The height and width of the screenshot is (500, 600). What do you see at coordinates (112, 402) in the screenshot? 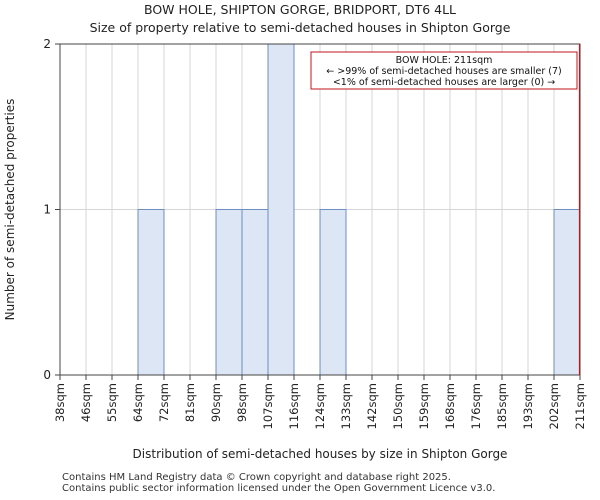
I see `x-tick-label: 55sqm` at bounding box center [112, 402].